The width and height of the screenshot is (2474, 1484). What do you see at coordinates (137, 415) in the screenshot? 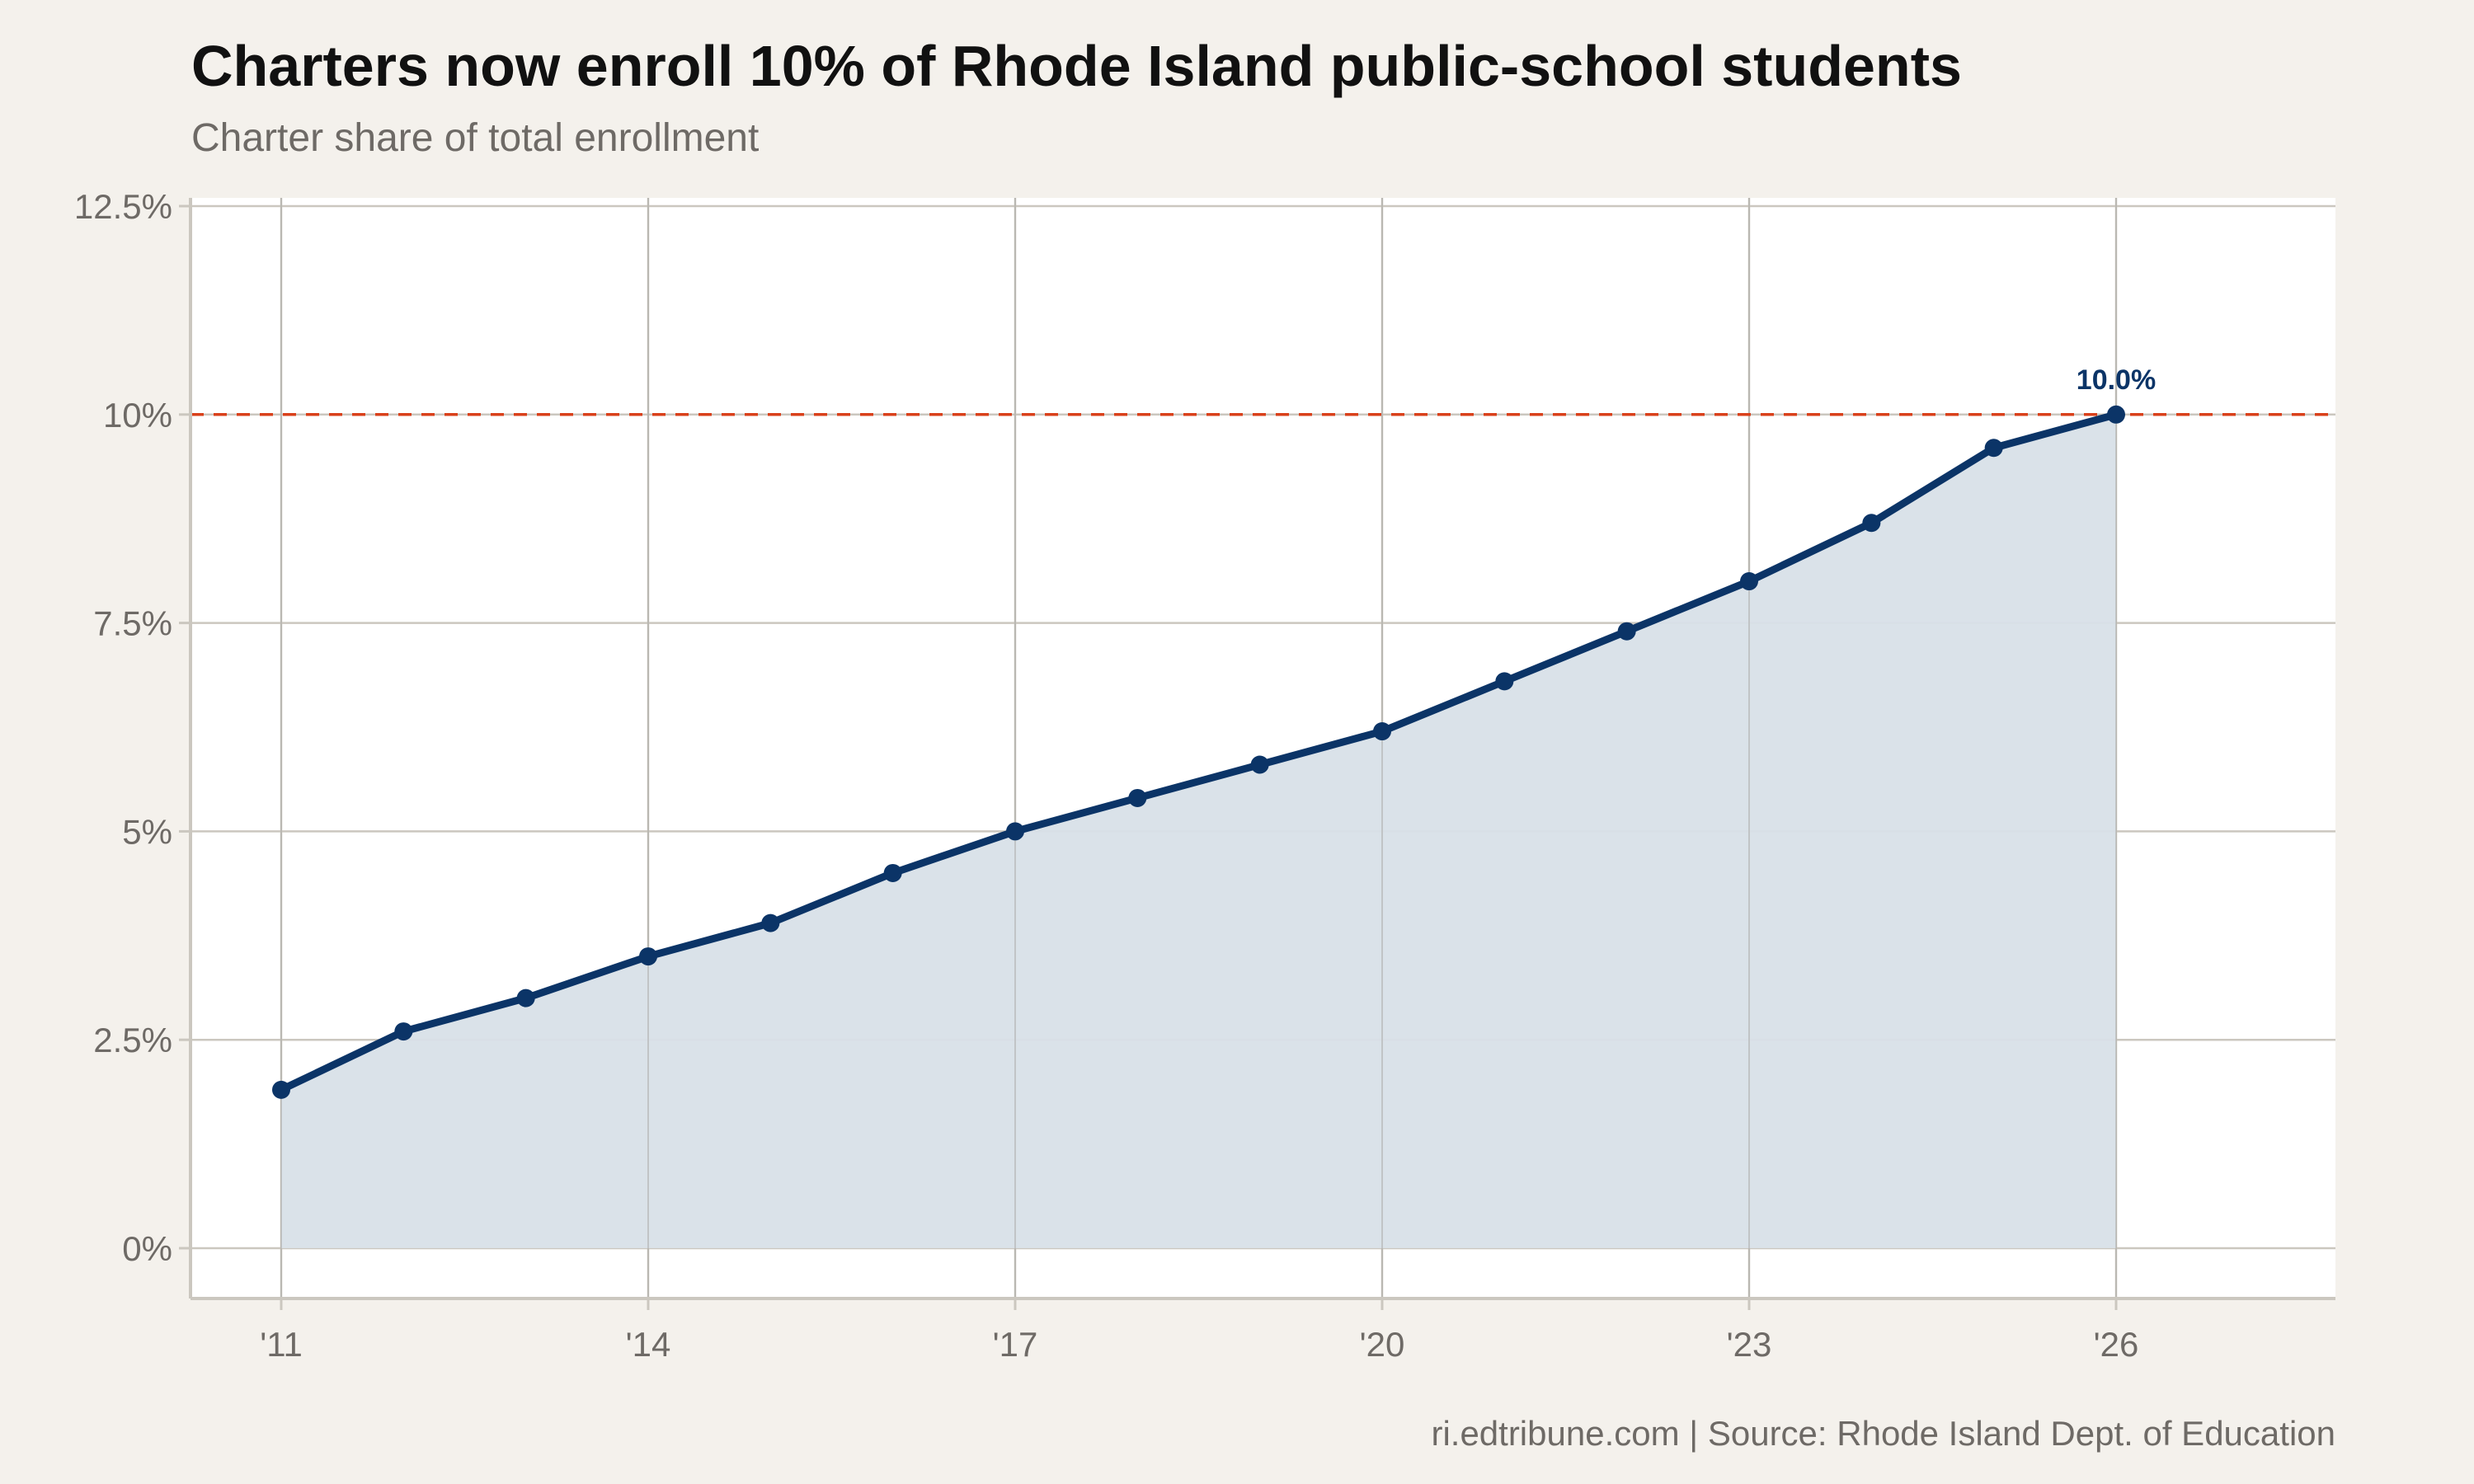
I see `y-tick-label: 10%` at bounding box center [137, 415].